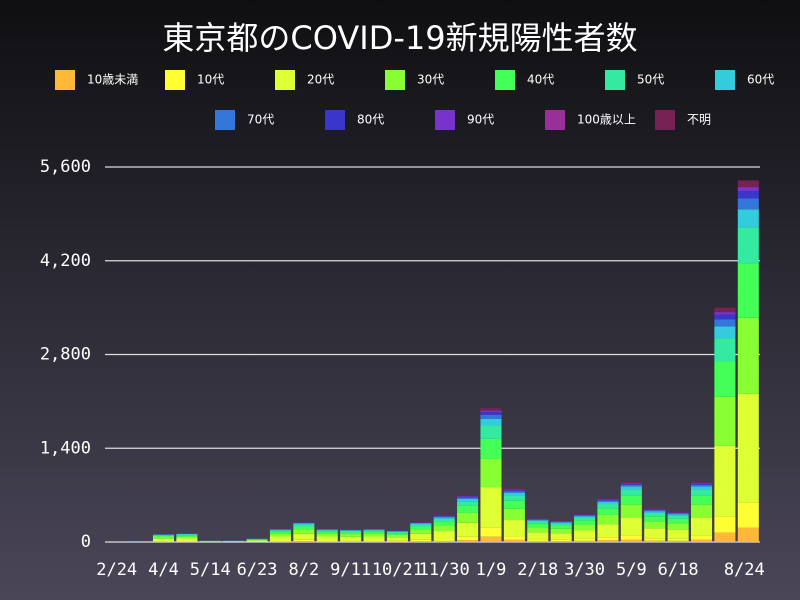  Describe the element at coordinates (260, 120) in the screenshot. I see `legend-label: 70代` at that location.